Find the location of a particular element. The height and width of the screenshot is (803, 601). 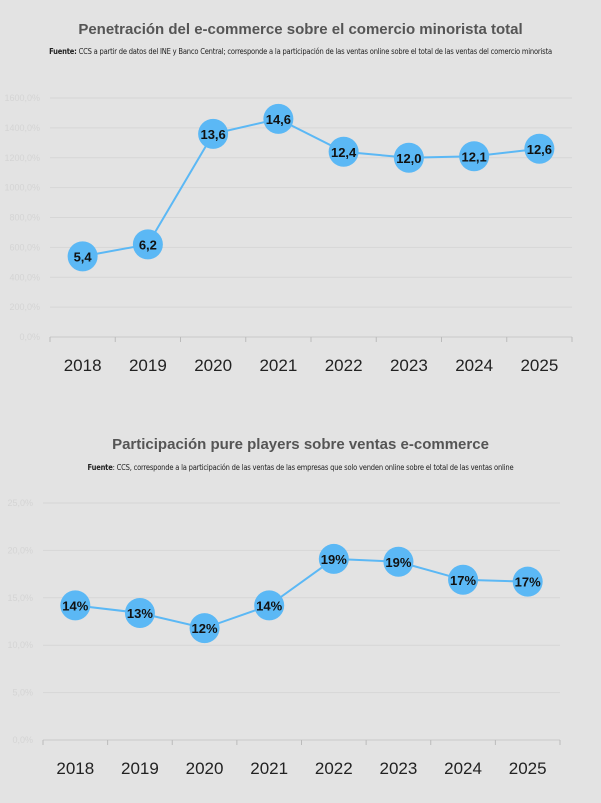

y-tick-label: 5,0% is located at coordinates (22, 693).